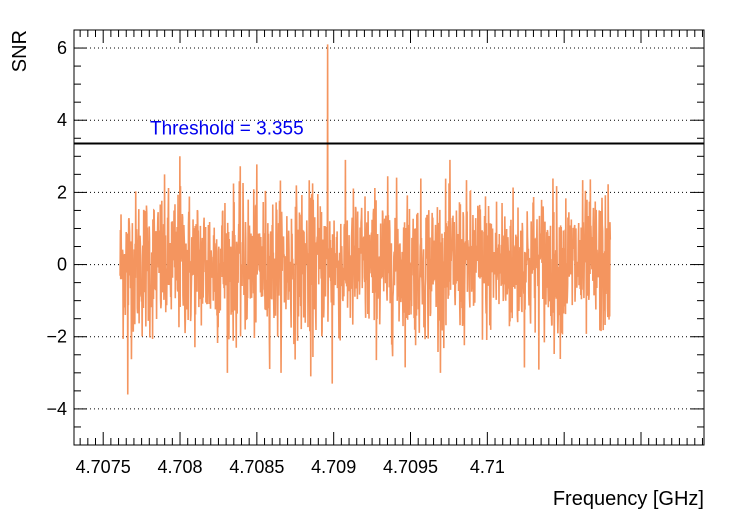  Describe the element at coordinates (62, 265) in the screenshot. I see `y-tick-label: 0` at that location.